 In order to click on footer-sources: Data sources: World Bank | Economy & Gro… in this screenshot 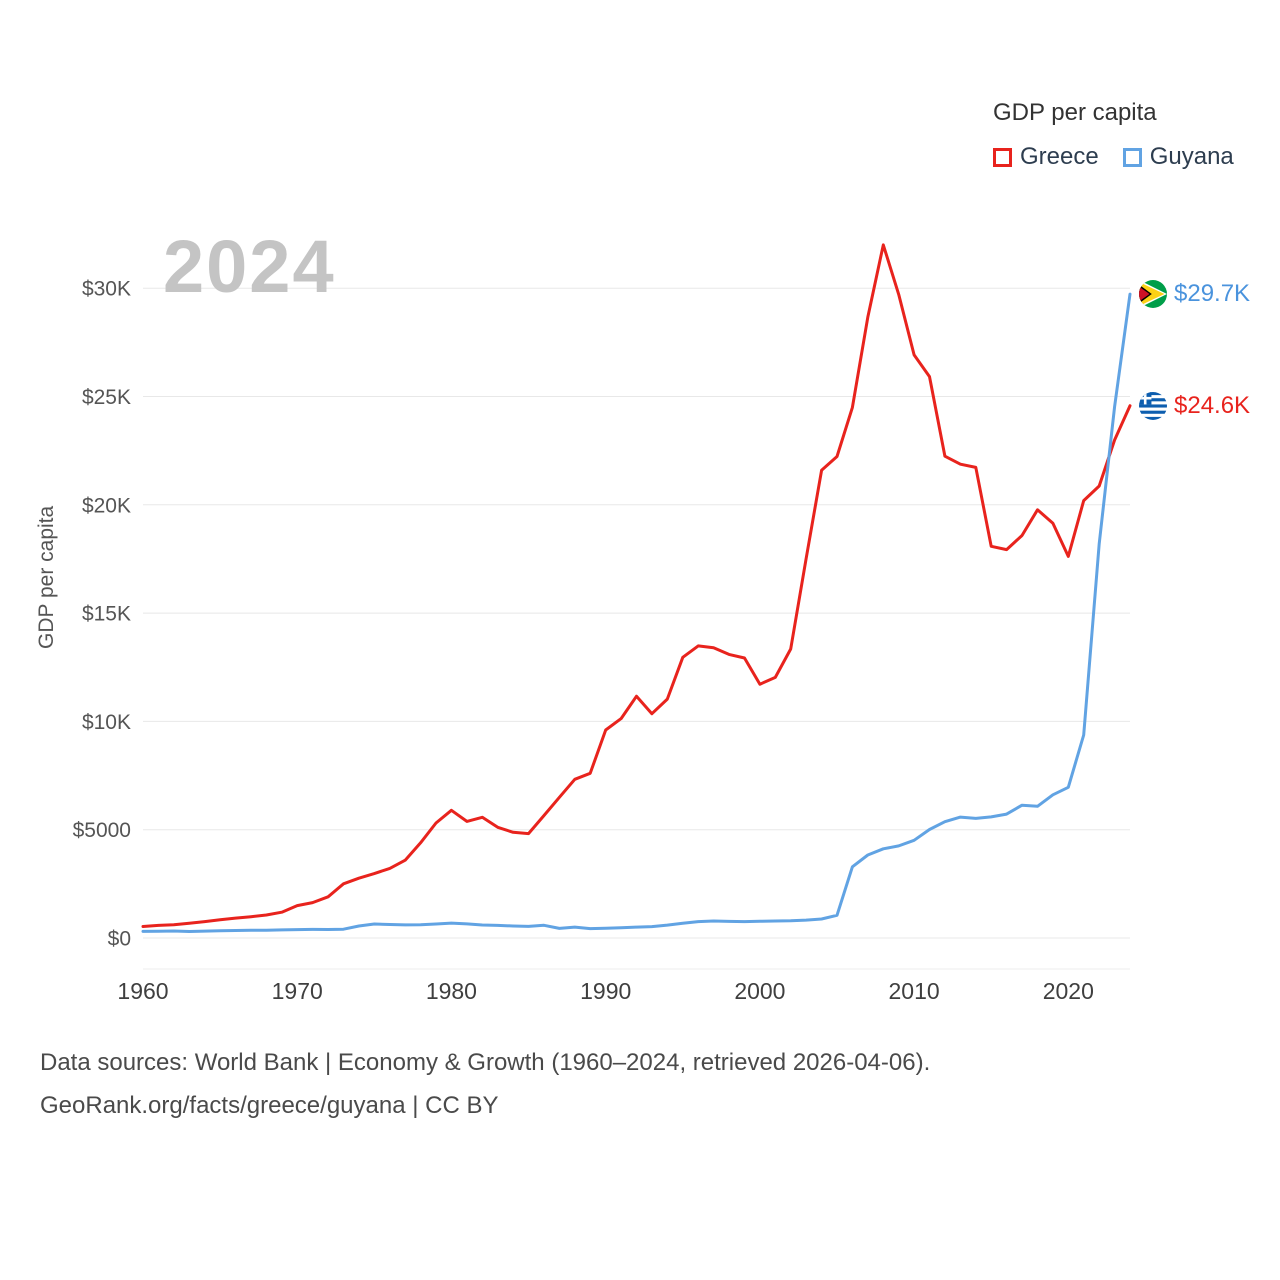, I will do `click(485, 1062)`.